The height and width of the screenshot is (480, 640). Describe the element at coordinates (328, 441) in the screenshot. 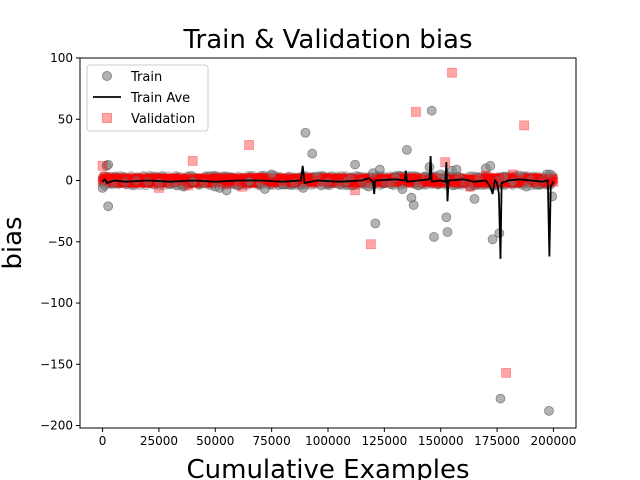

I see `x-tick-label: 100000` at that location.